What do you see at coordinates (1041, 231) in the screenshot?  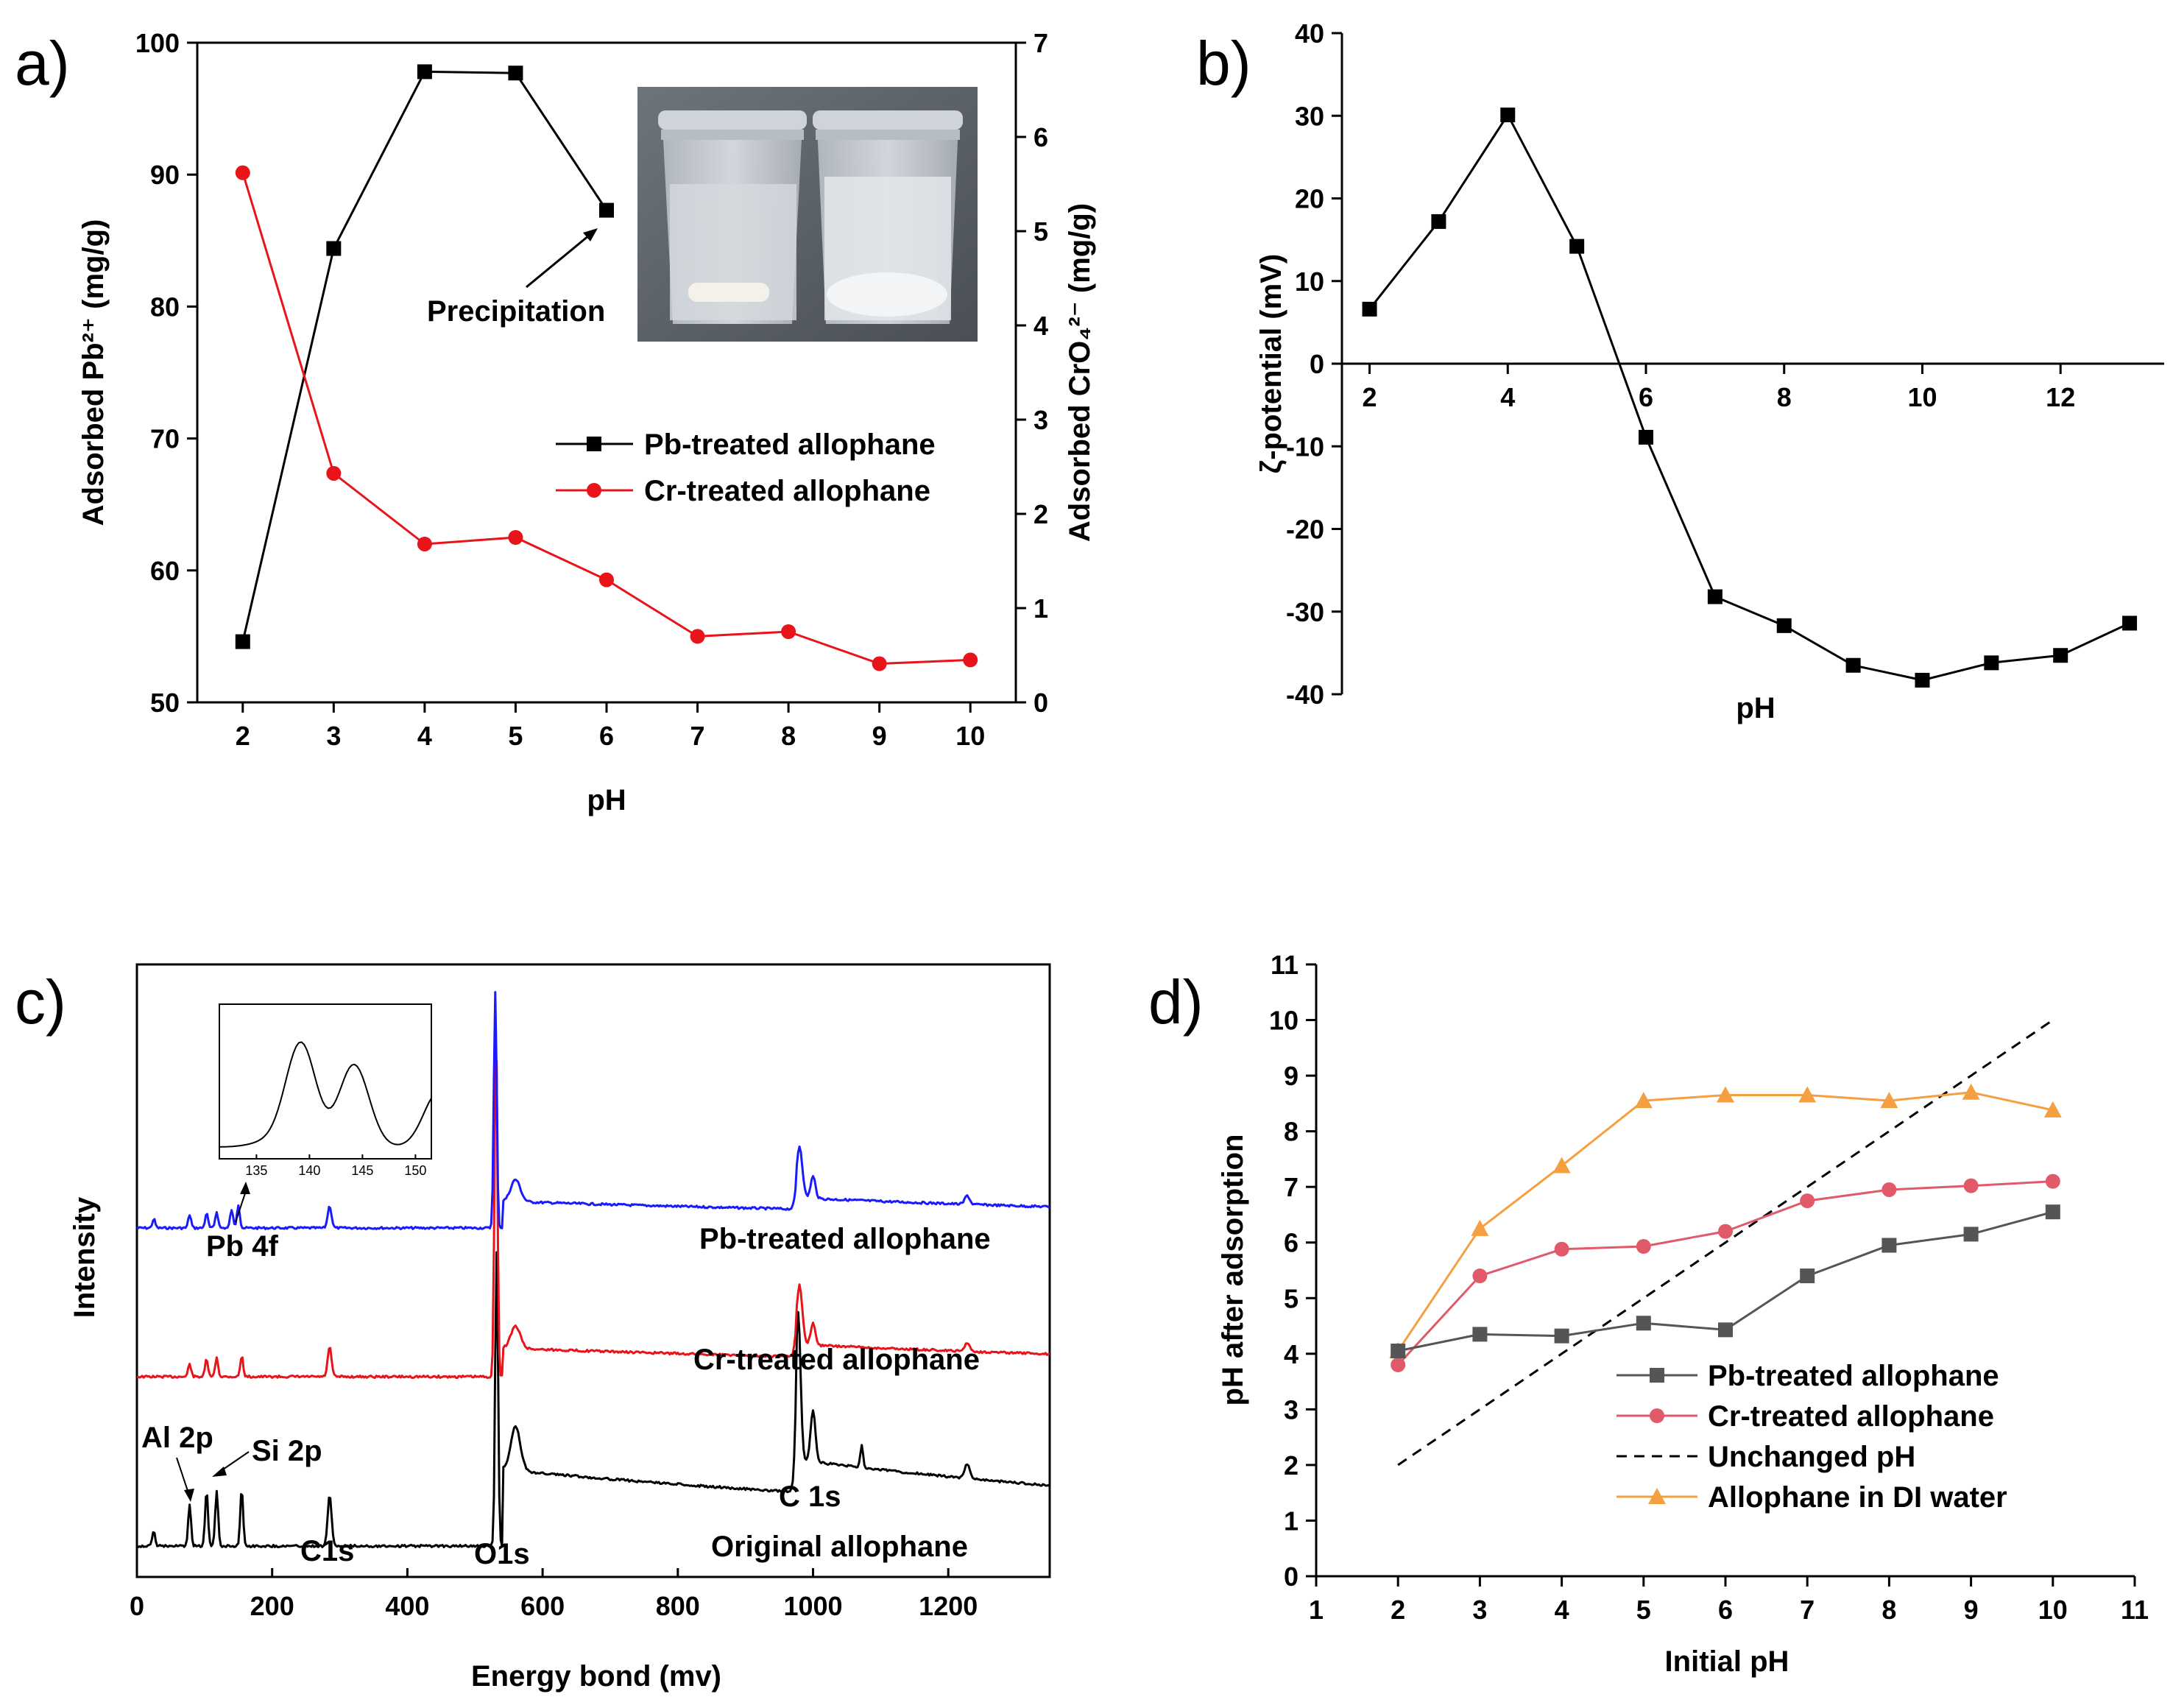 I see `y-tick-label-right: 5` at bounding box center [1041, 231].